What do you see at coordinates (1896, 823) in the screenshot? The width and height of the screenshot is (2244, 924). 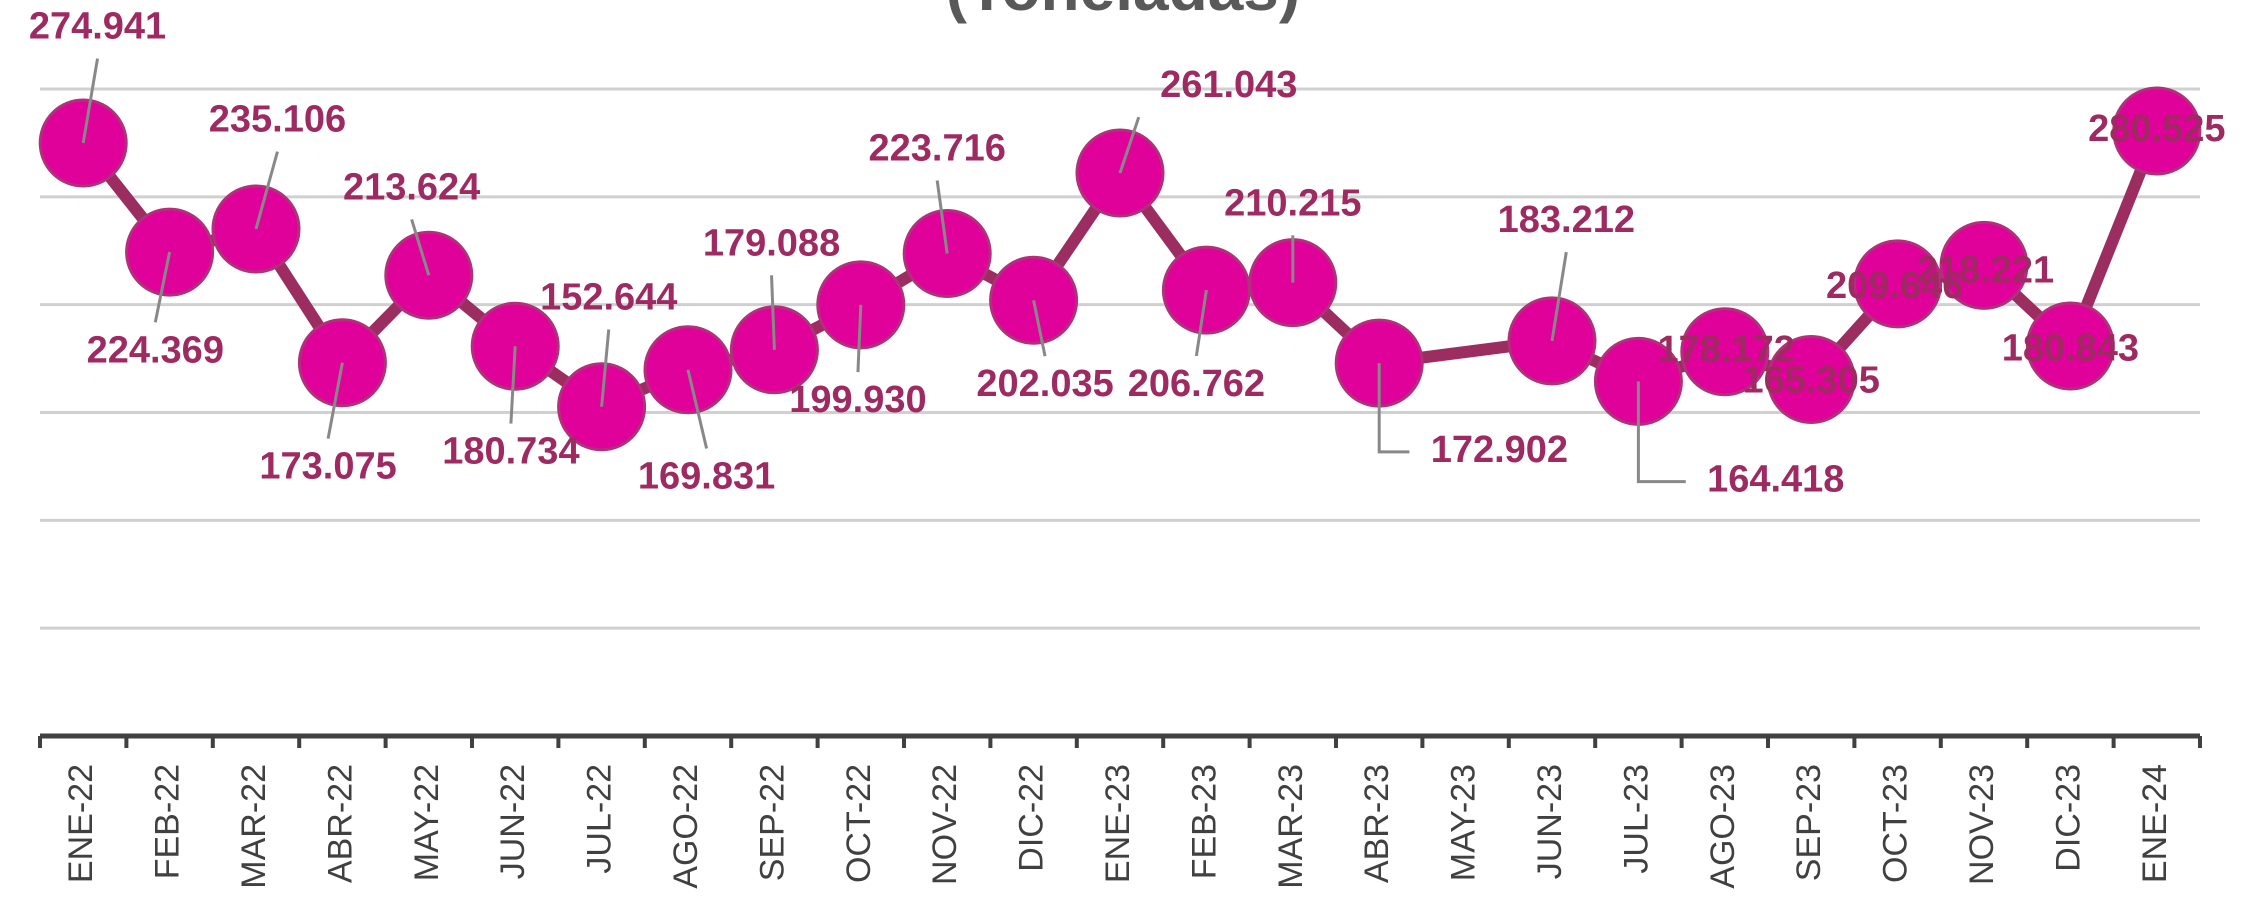 I see `x-tick-label: OCT-23` at bounding box center [1896, 823].